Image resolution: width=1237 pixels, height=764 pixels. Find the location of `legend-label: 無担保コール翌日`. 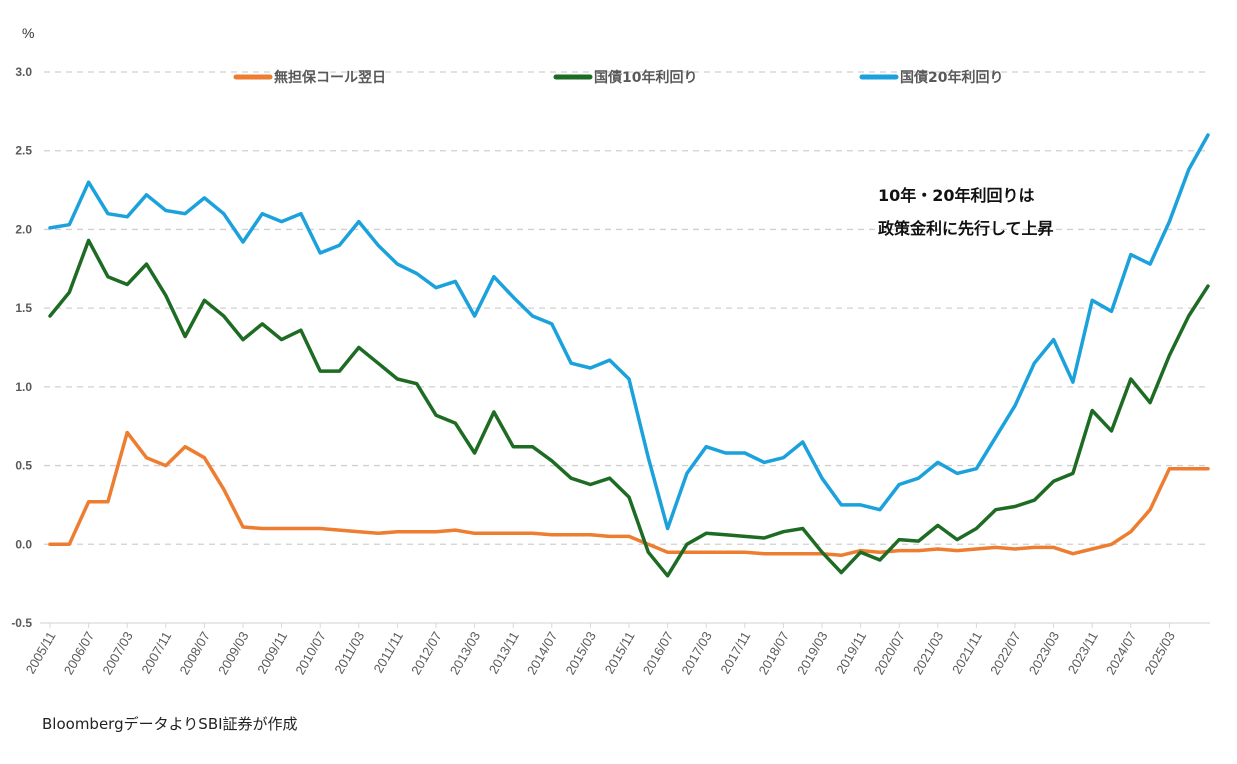

legend-label: 無担保コール翌日 is located at coordinates (330, 77).